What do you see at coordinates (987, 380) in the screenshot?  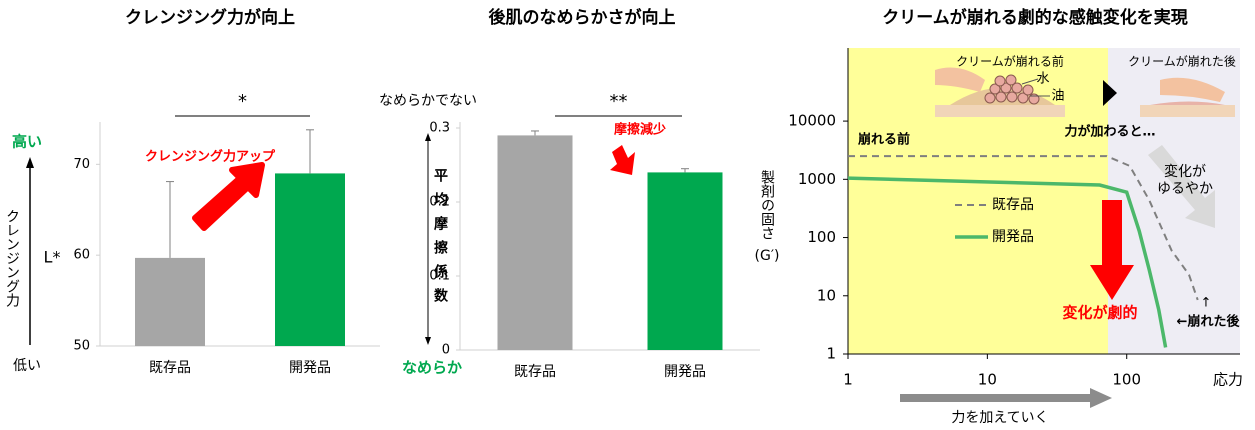 I see `x-tick-label: 10` at bounding box center [987, 380].